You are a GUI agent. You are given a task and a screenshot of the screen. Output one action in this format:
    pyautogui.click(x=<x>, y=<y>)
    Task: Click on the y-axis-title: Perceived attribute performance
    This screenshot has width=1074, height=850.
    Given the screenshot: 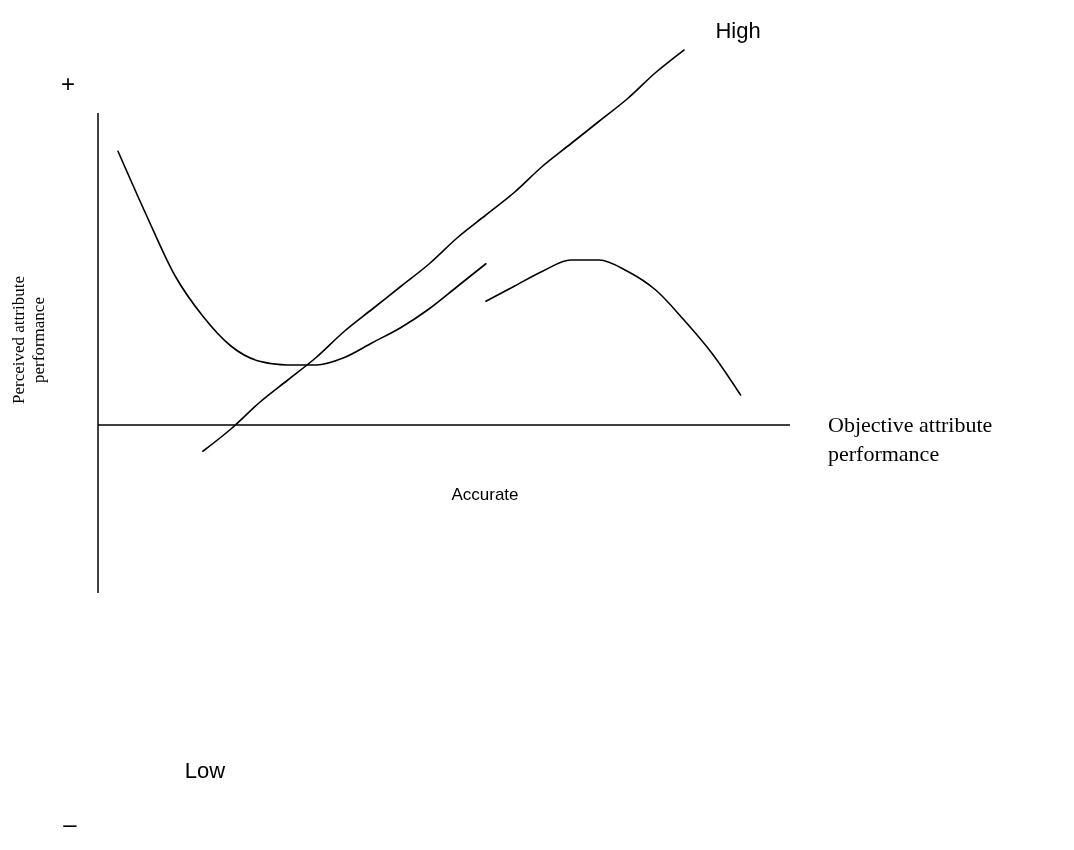 What is the action you would take?
    pyautogui.click(x=28, y=340)
    